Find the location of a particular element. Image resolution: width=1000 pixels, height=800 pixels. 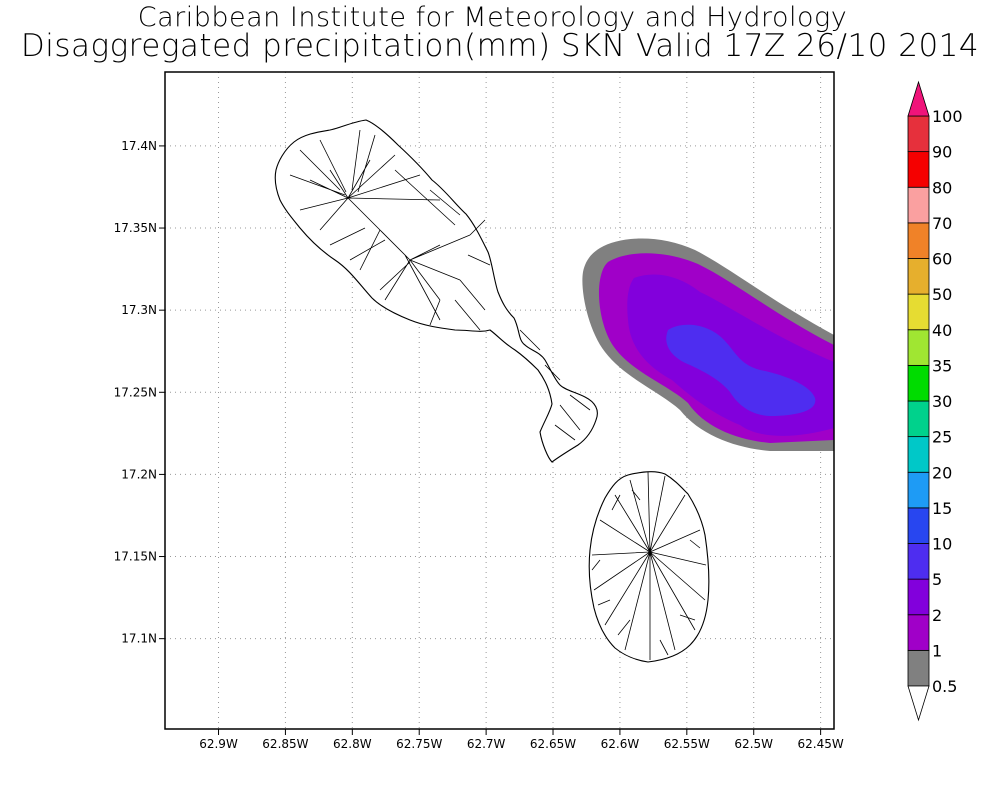

colorbar-label: 100 is located at coordinates (947, 116).